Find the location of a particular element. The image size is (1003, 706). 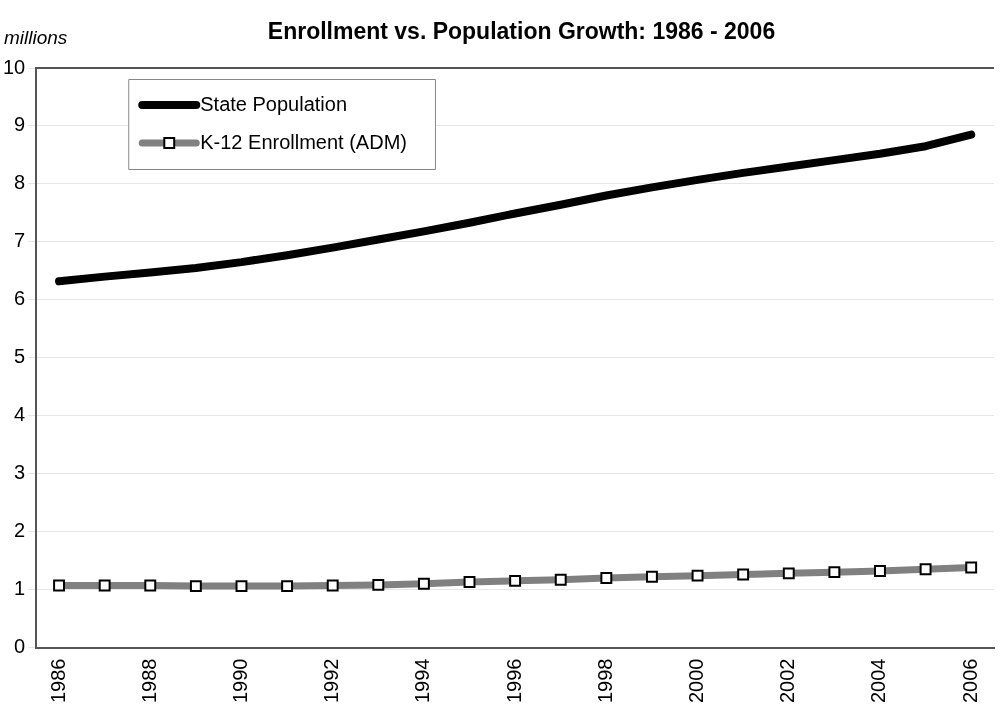

y-tick-label: 2 is located at coordinates (20, 530).